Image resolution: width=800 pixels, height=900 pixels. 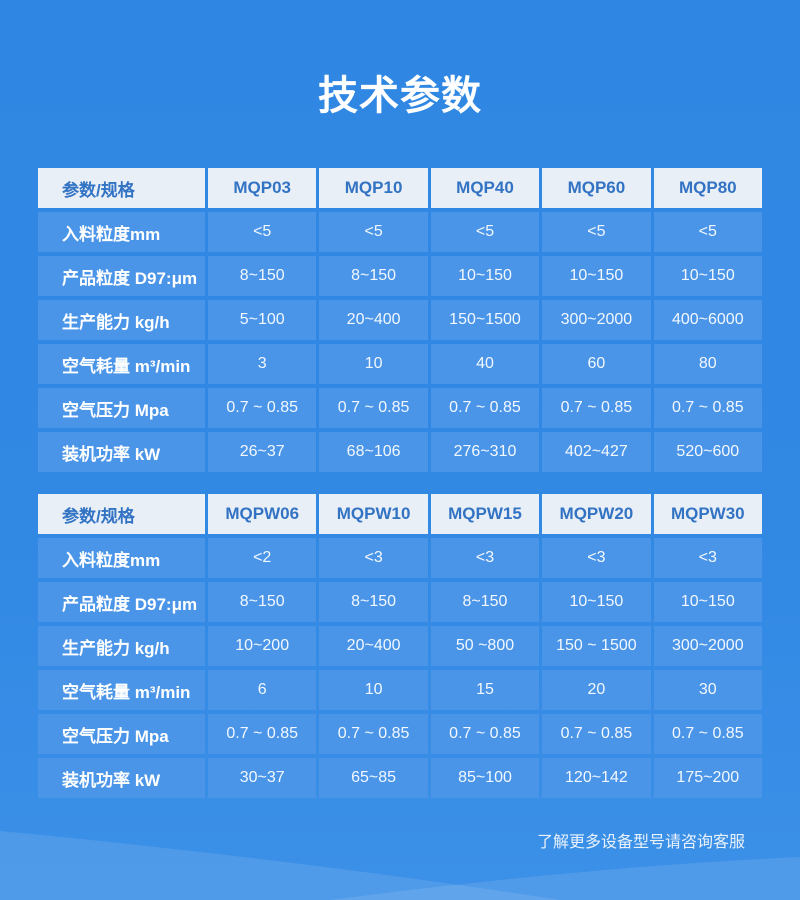 I want to click on value-cell: 400~6000, so click(x=707, y=320).